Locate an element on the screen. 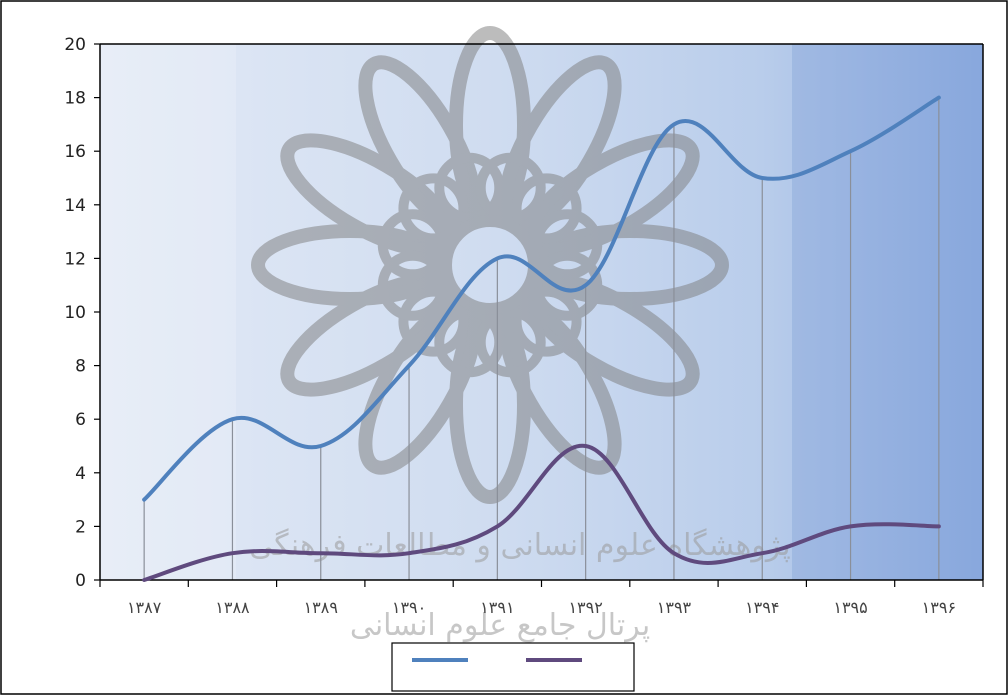 The height and width of the screenshot is (699, 1008). x-tick-label: ۱۳۹۴ is located at coordinates (762, 607).